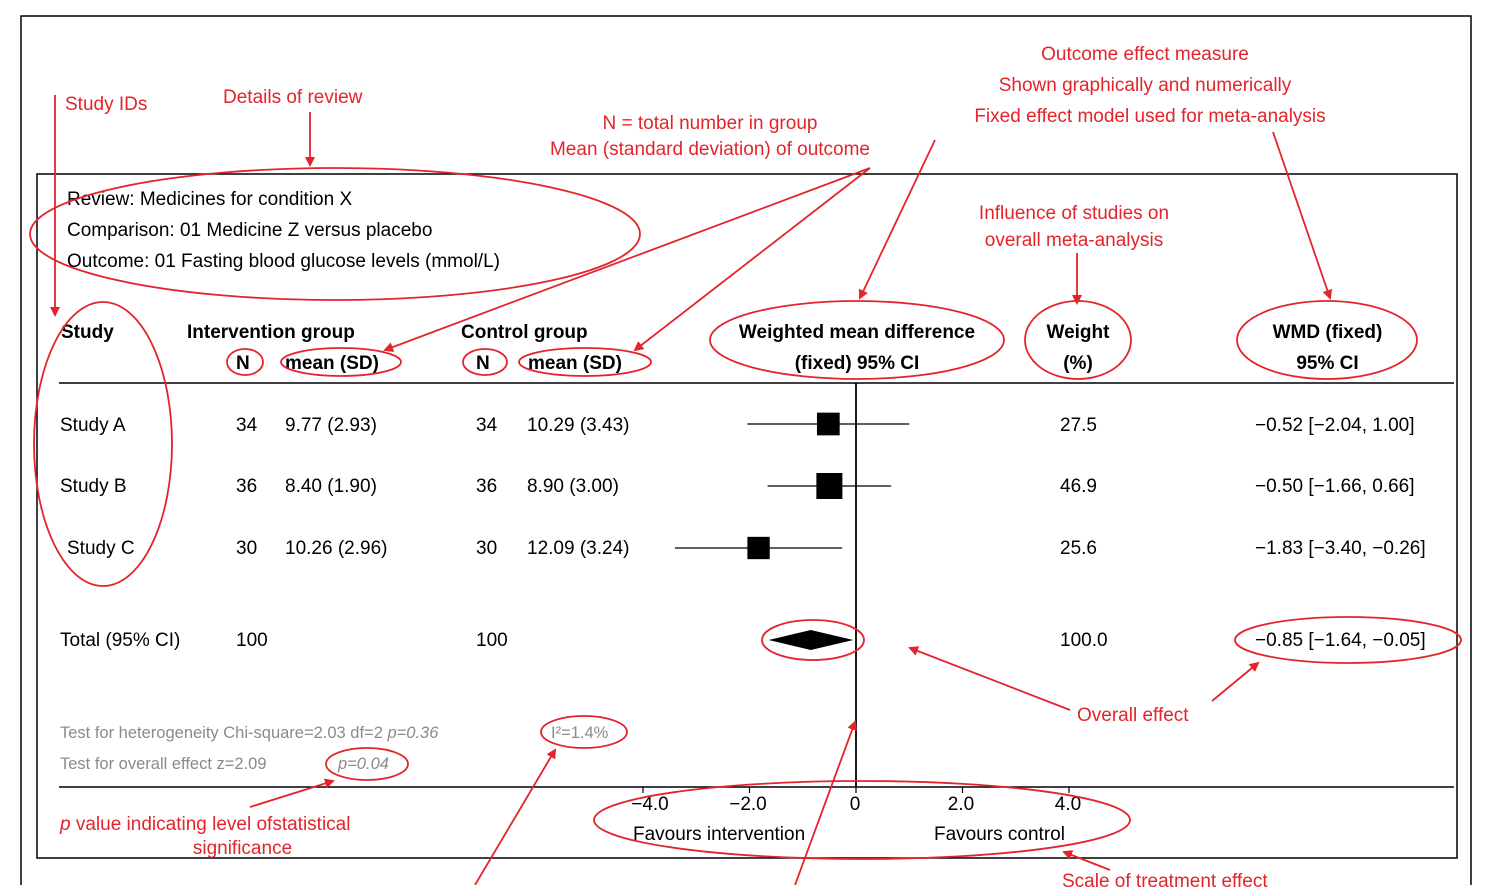  I want to click on weight-header-line1: Weight, so click(1078, 332).